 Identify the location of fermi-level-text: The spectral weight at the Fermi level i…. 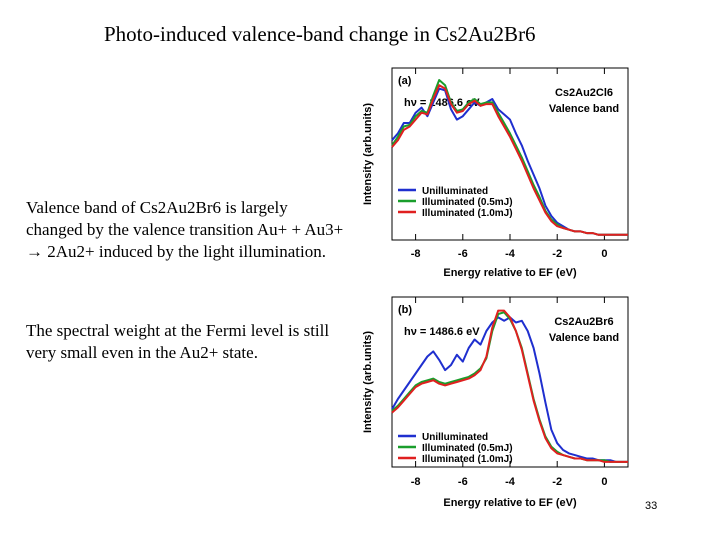
(178, 341).